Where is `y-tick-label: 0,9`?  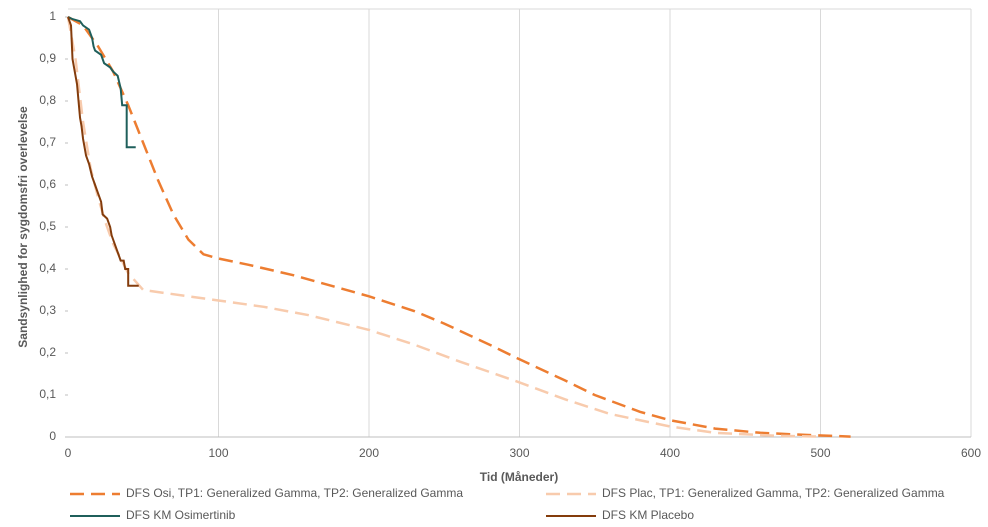 y-tick-label: 0,9 is located at coordinates (47, 58).